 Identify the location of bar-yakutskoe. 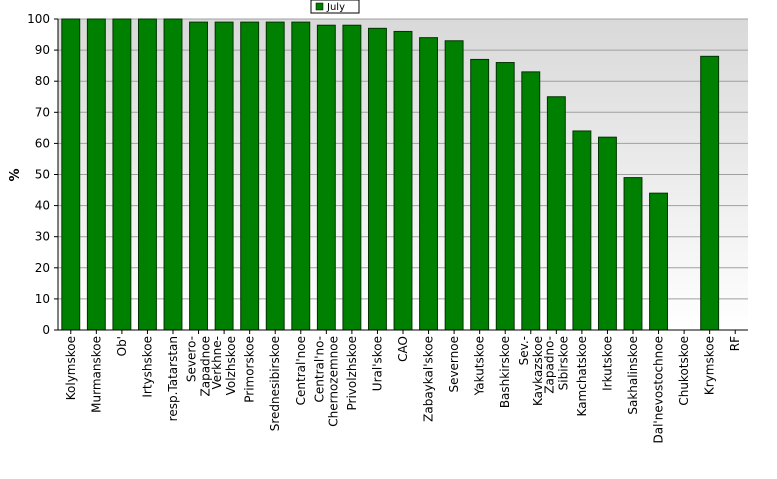
(480, 194).